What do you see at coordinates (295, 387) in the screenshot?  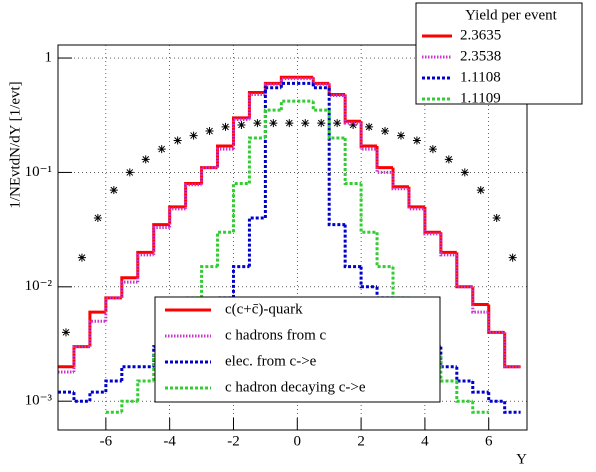 I see `legend-label: c hadron decaying c->e` at bounding box center [295, 387].